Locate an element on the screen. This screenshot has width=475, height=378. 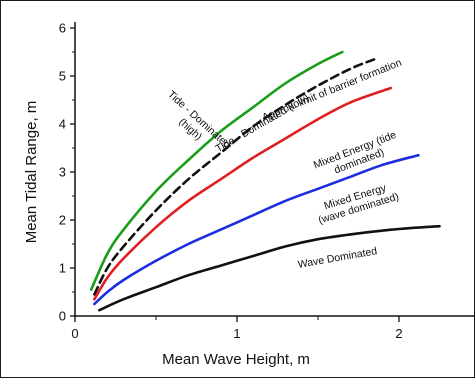
label-line: Wave Dominated is located at coordinates (337, 258).